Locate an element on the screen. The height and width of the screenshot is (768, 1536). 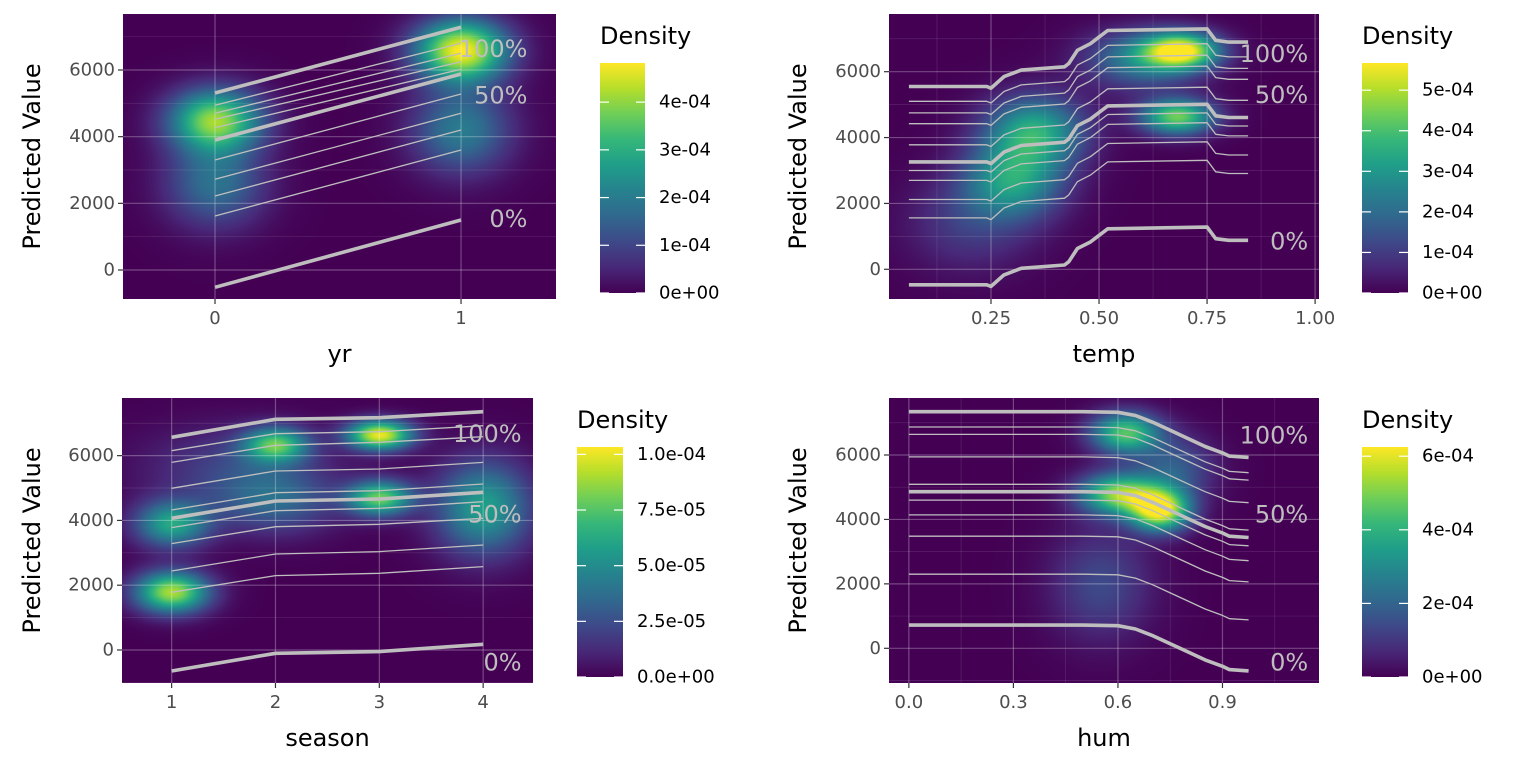
x-tick-label: 2 is located at coordinates (275, 702).